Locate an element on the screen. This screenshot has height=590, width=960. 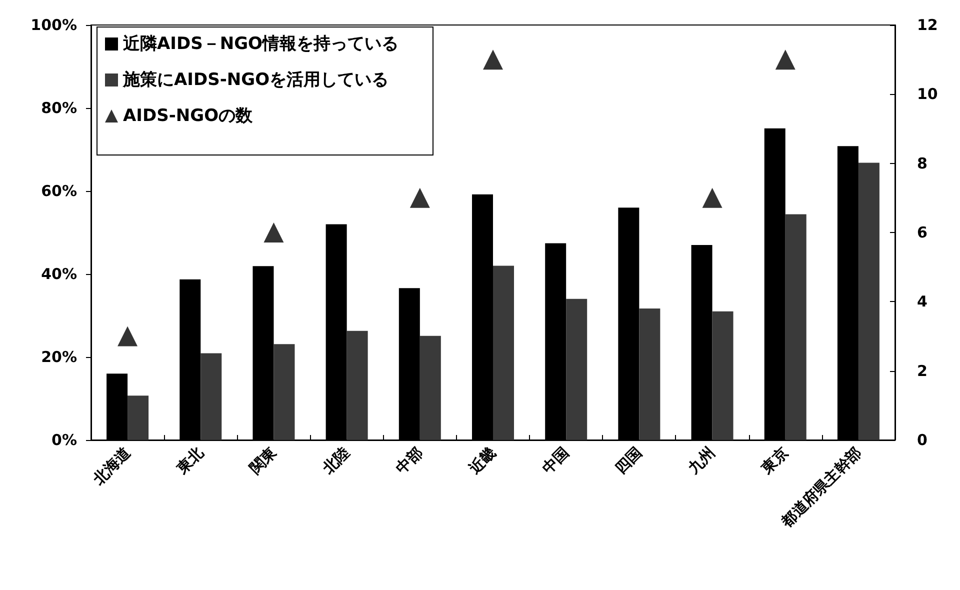
y2-tick-label: 0 is located at coordinates (922, 440).